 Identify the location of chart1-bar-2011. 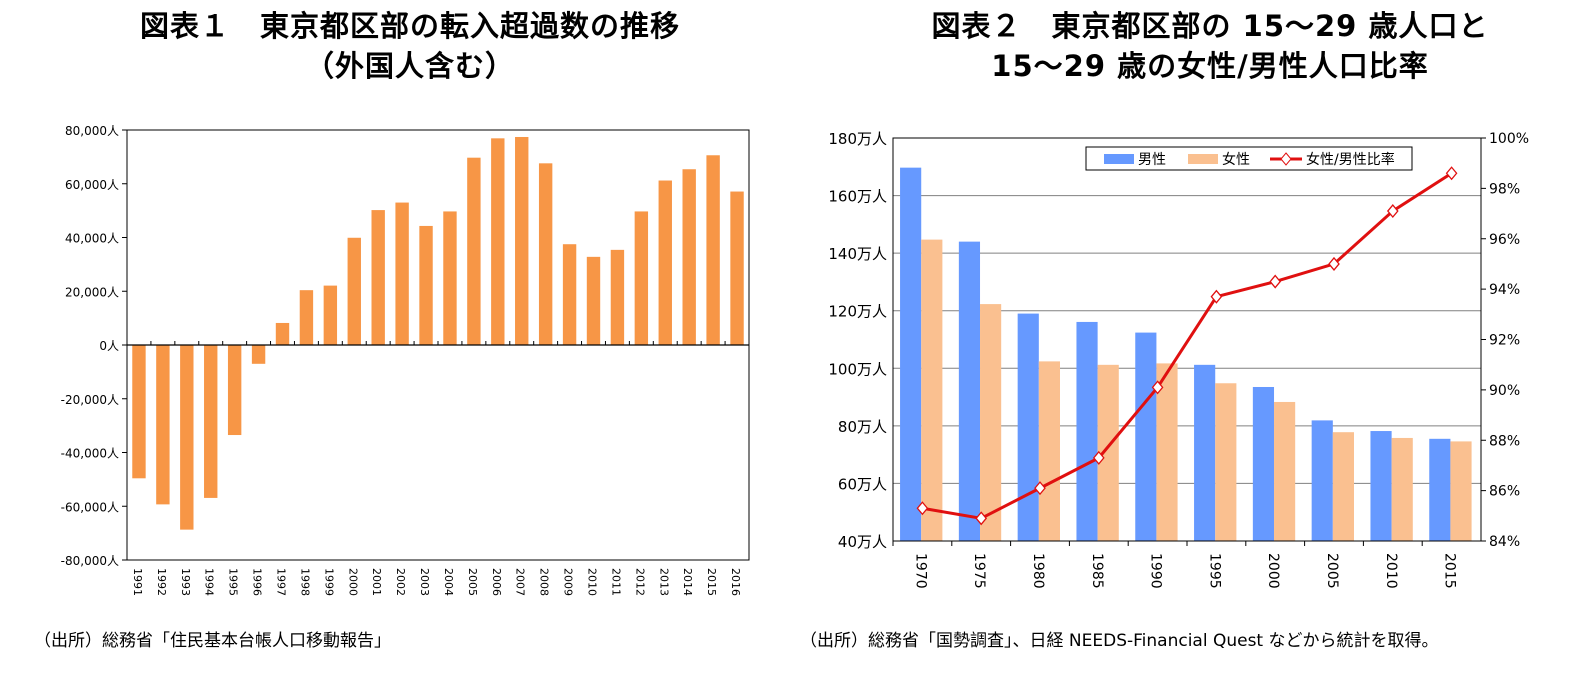
(617, 297).